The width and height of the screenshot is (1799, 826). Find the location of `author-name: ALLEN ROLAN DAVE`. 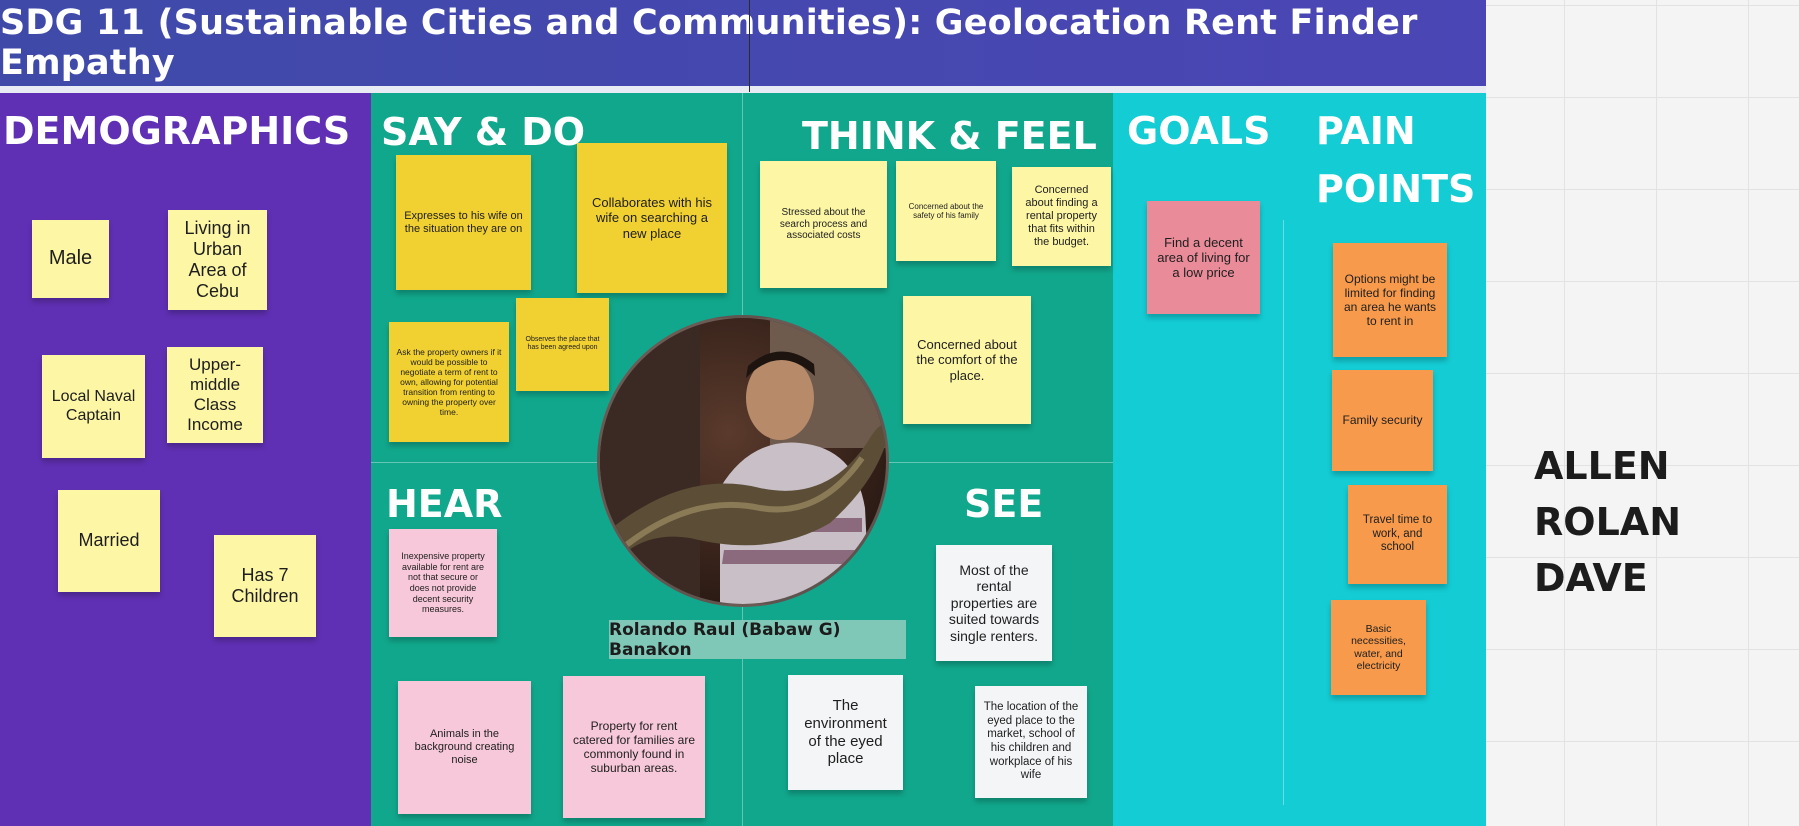

author-name: ALLEN ROLAN DAVE is located at coordinates (1664, 522).